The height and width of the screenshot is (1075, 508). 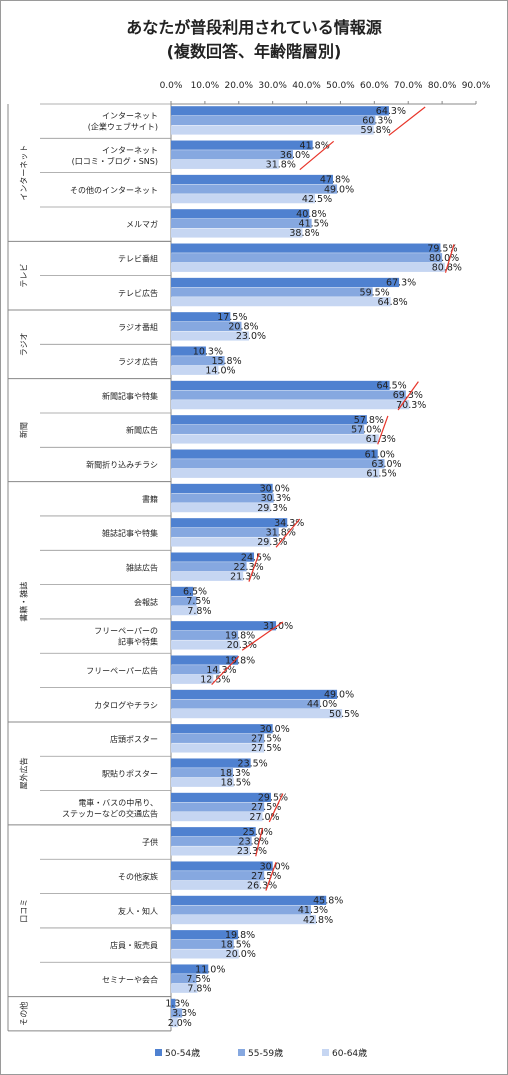 What do you see at coordinates (24, 602) in the screenshot?
I see `group-label: 書籍・雑誌` at bounding box center [24, 602].